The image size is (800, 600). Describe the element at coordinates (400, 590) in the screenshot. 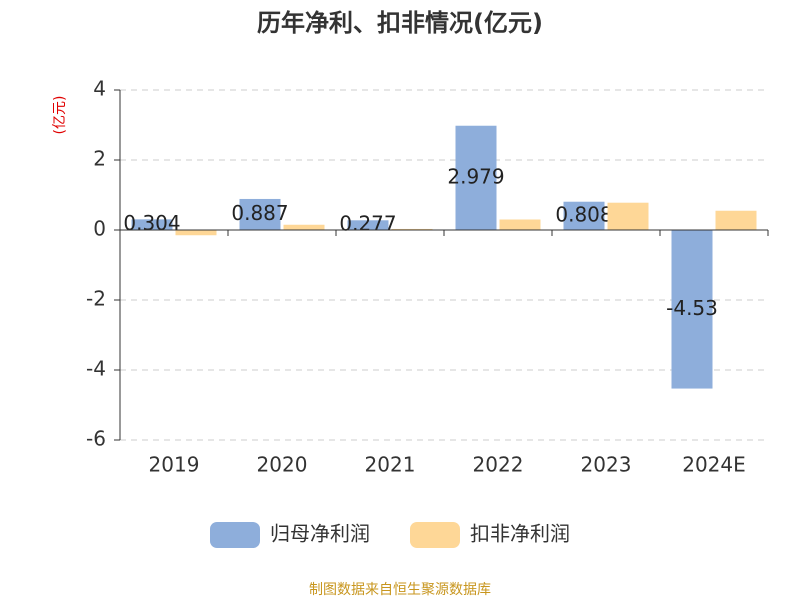

I see `source-note: 制图数据来自恒生聚源数据库` at that location.